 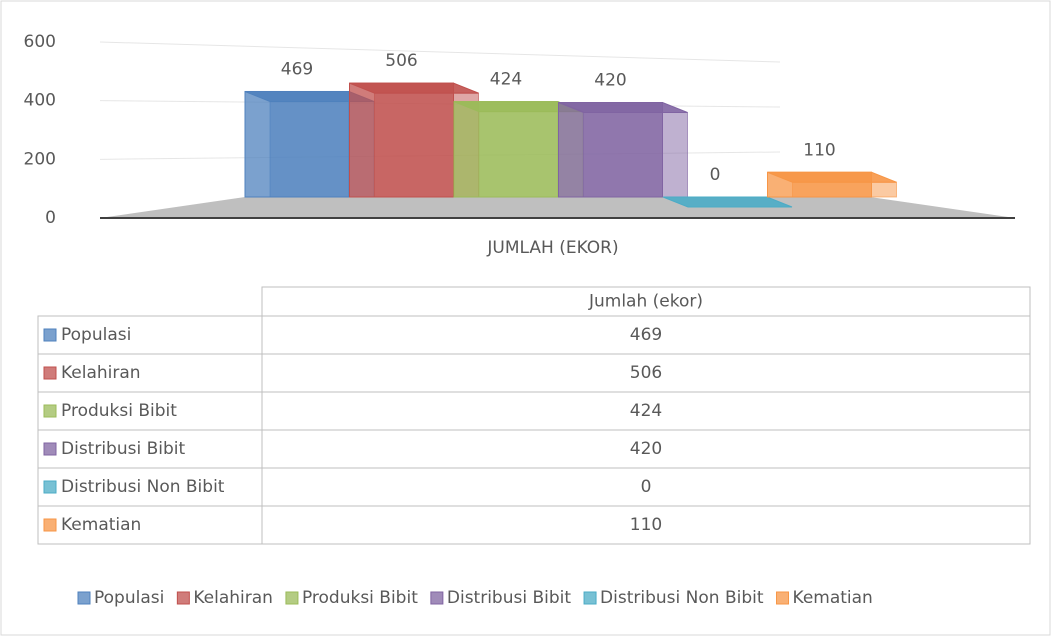 I want to click on legend-label: Distribusi Bibit, so click(x=509, y=598).